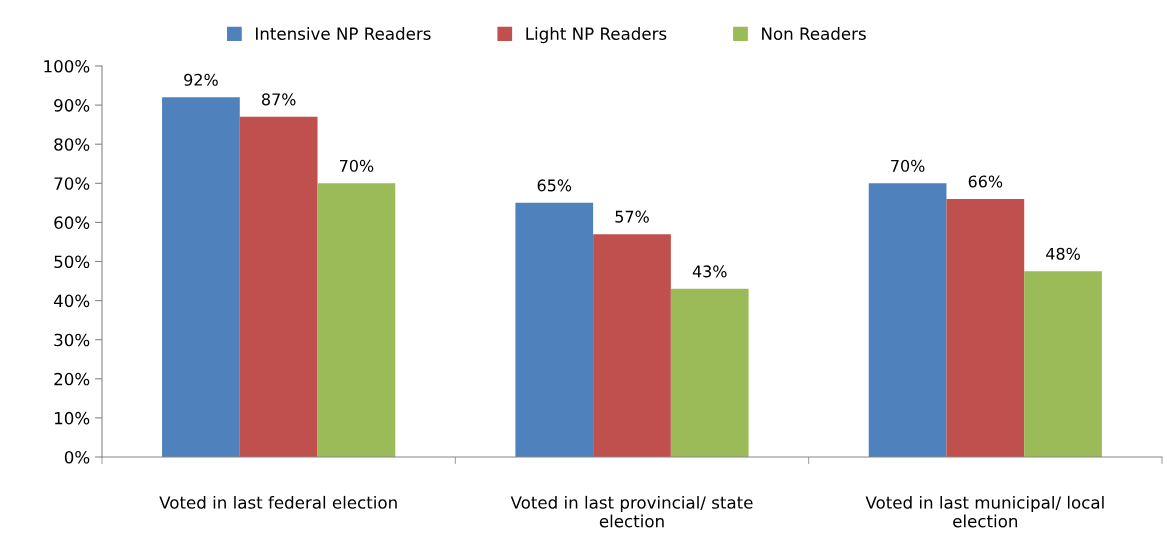 The image size is (1167, 539). Describe the element at coordinates (279, 99) in the screenshot. I see `data-label: 87%` at that location.